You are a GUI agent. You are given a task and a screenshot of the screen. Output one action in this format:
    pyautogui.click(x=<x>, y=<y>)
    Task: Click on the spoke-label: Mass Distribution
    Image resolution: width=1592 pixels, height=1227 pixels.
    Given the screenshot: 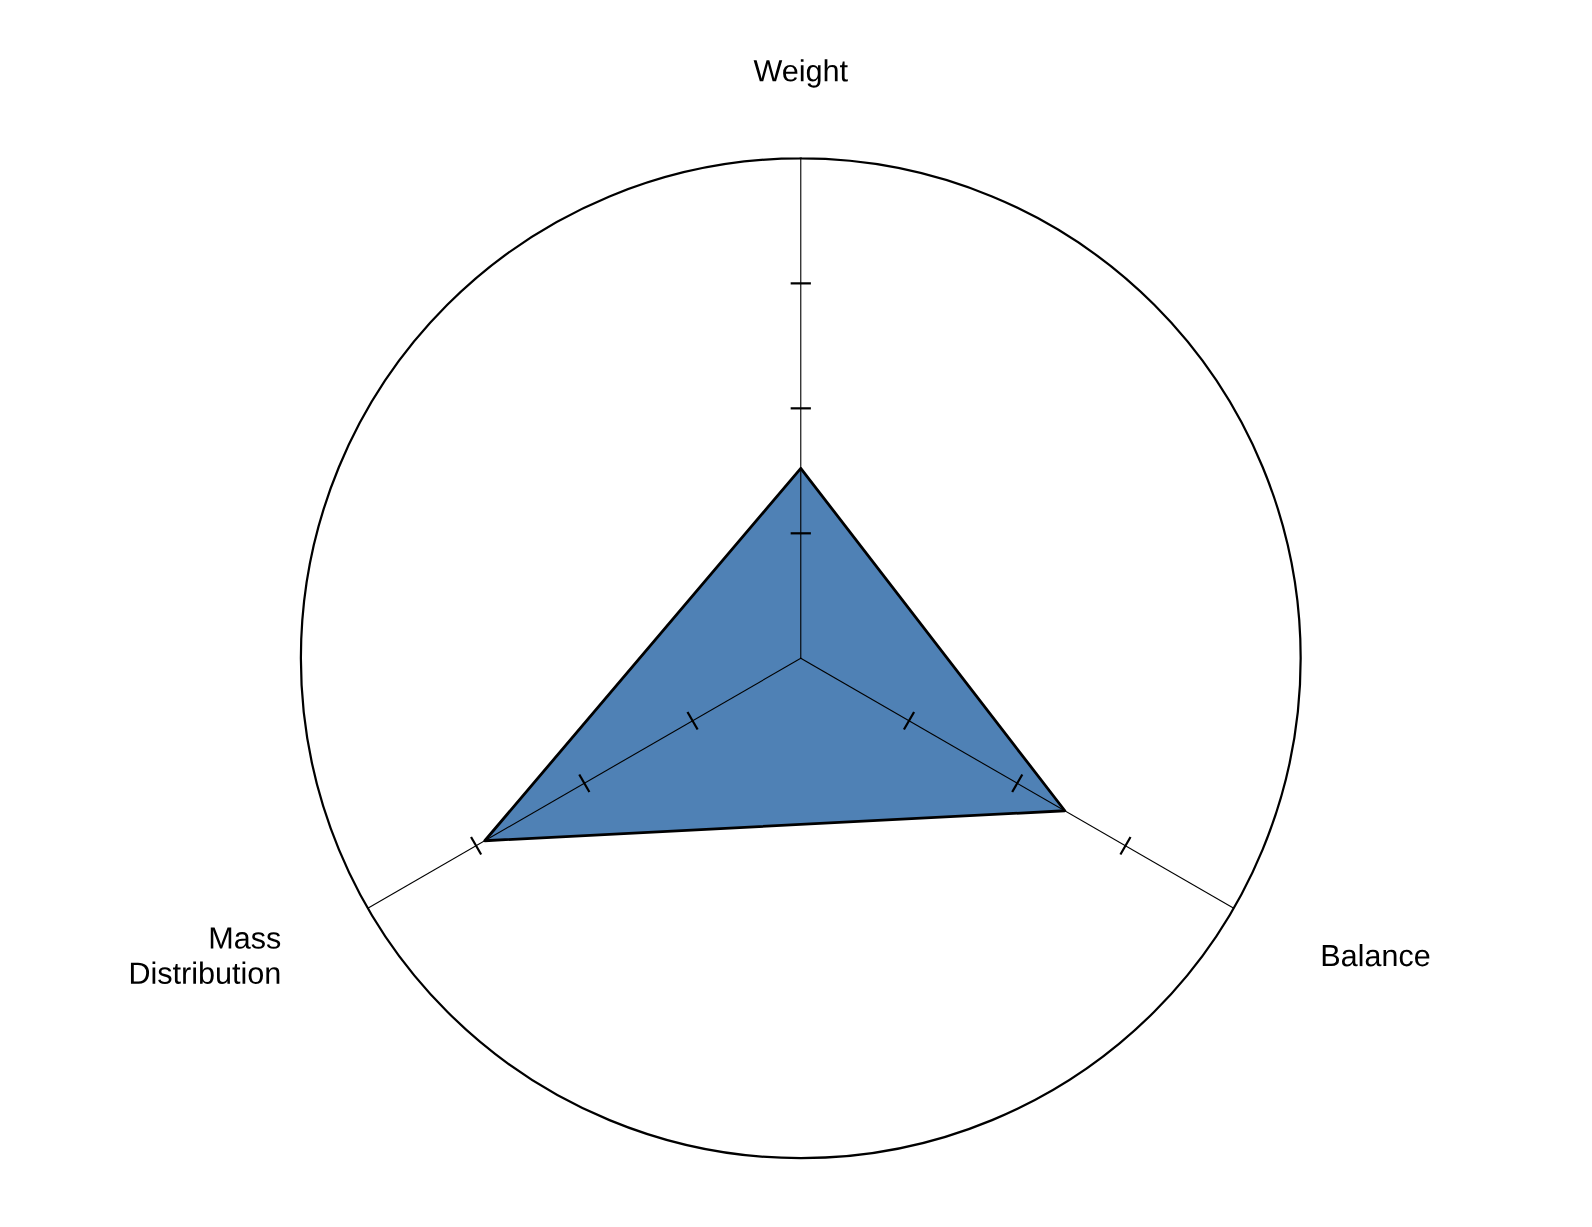 What is the action you would take?
    pyautogui.click(x=205, y=955)
    